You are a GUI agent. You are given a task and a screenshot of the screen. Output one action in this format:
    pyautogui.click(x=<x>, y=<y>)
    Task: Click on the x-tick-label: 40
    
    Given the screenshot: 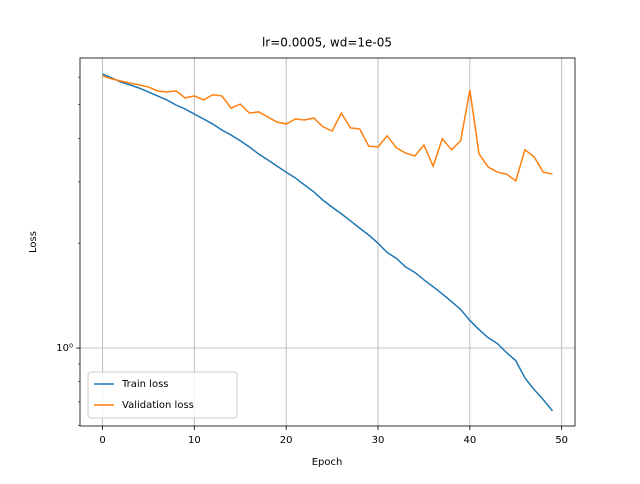 What is the action you would take?
    pyautogui.click(x=469, y=440)
    